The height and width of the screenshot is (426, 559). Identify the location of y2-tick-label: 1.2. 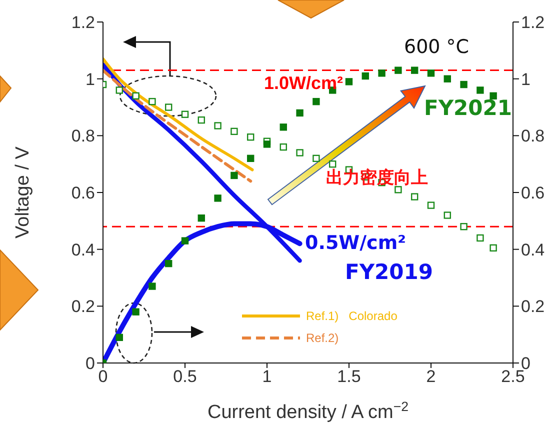
(533, 22).